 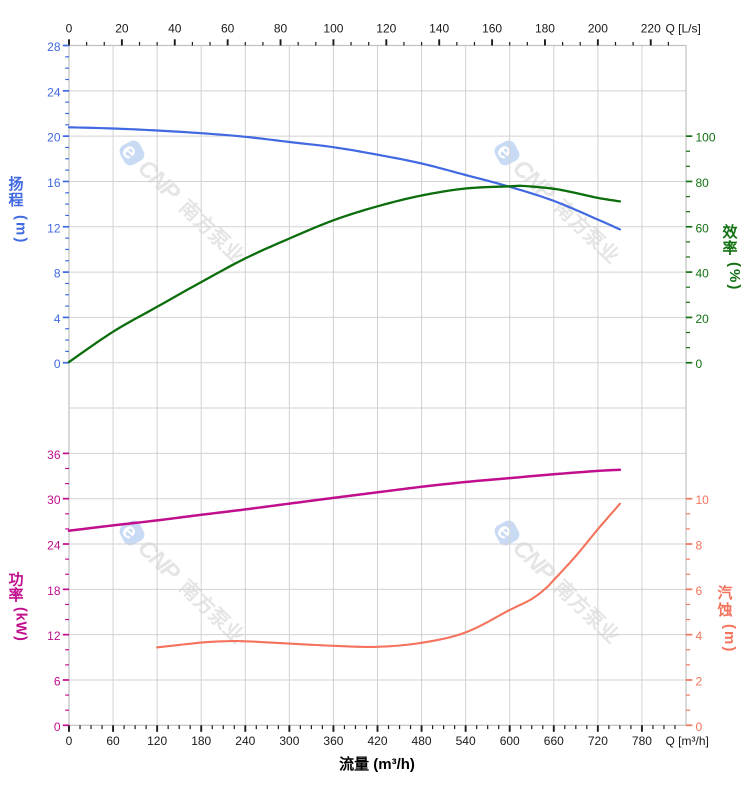 I want to click on svg-text: 720, so click(x=598, y=741).